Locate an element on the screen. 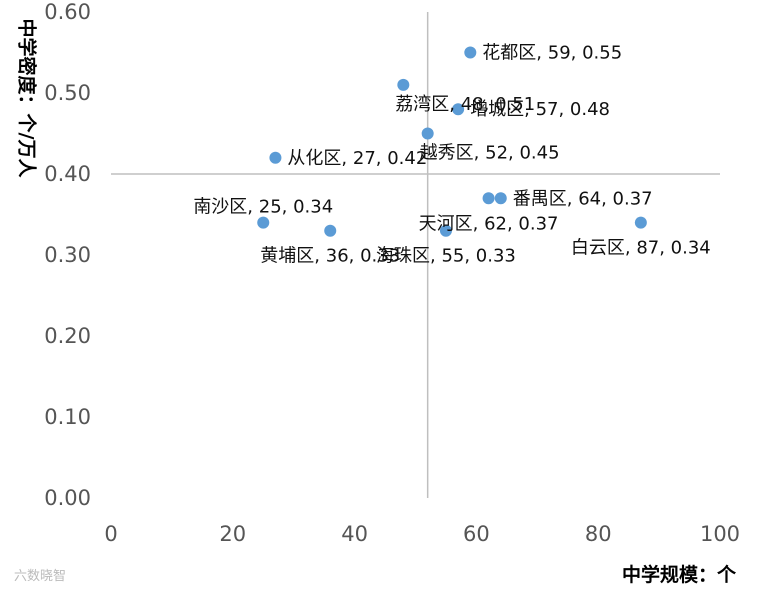  y-tick-label: 0.00 is located at coordinates (67, 498).